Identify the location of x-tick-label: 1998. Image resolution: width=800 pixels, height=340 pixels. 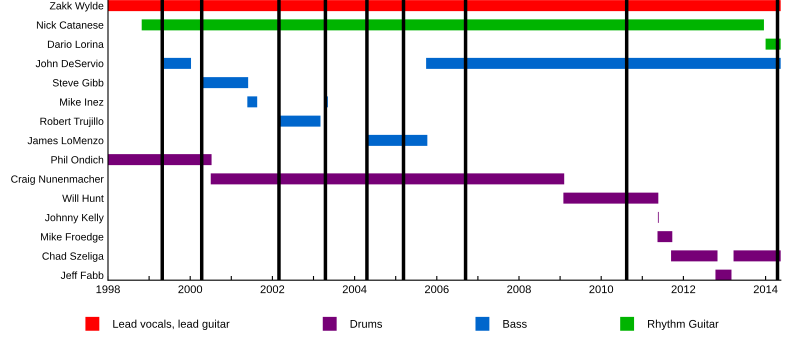
(108, 289).